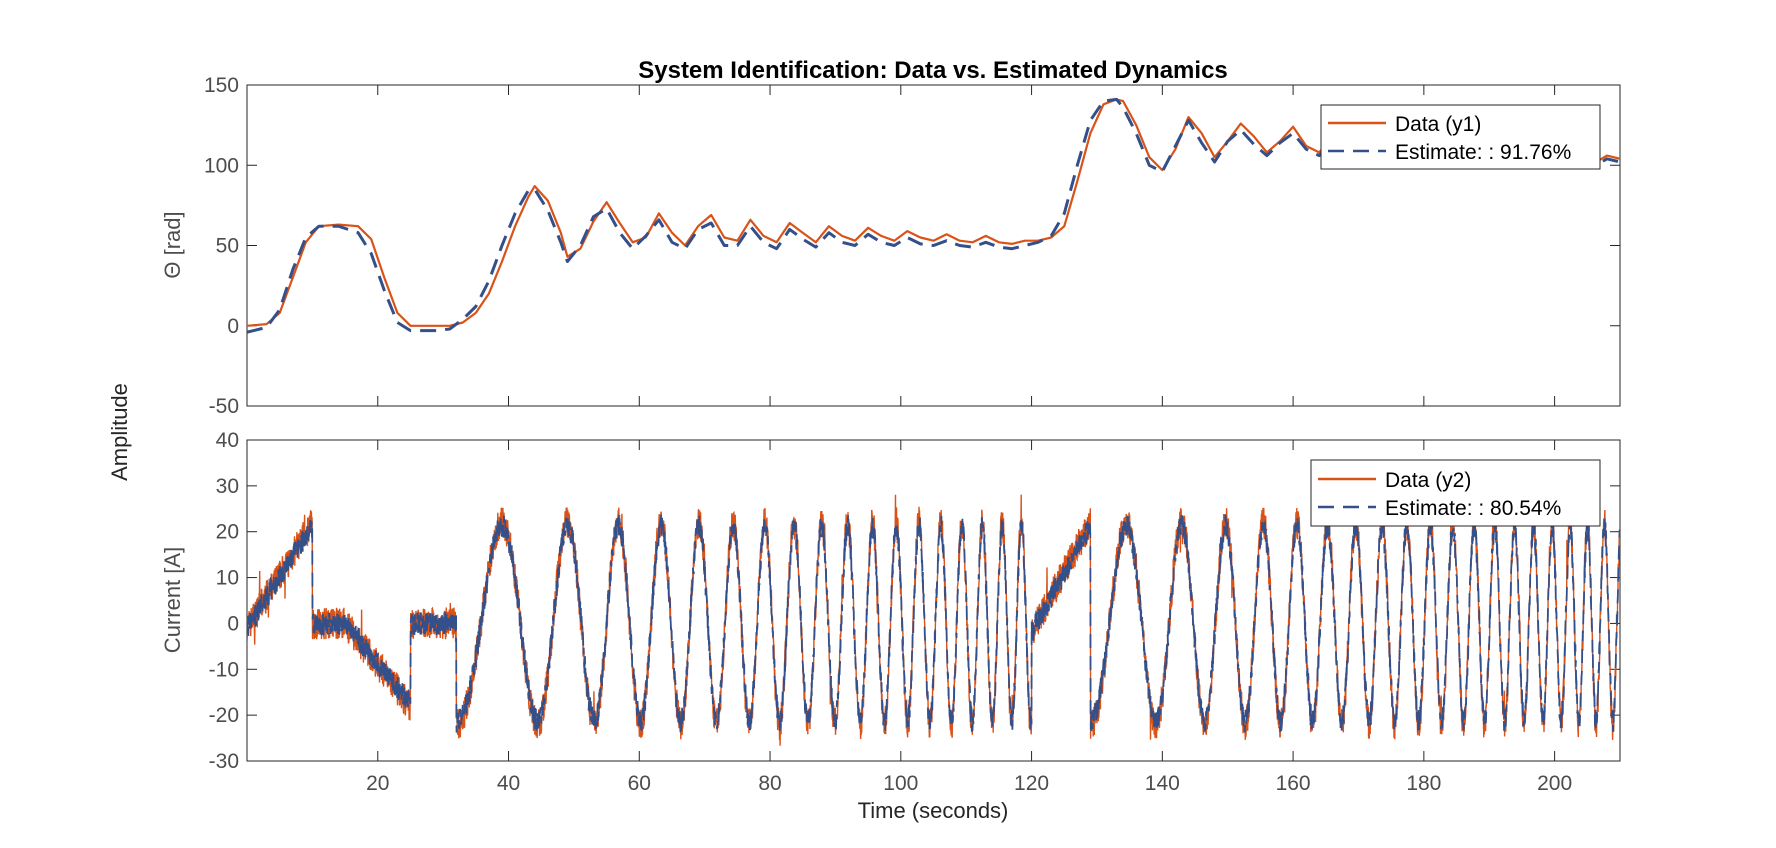  Describe the element at coordinates (1423, 783) in the screenshot. I see `xtick-label-1-8: 180` at that location.